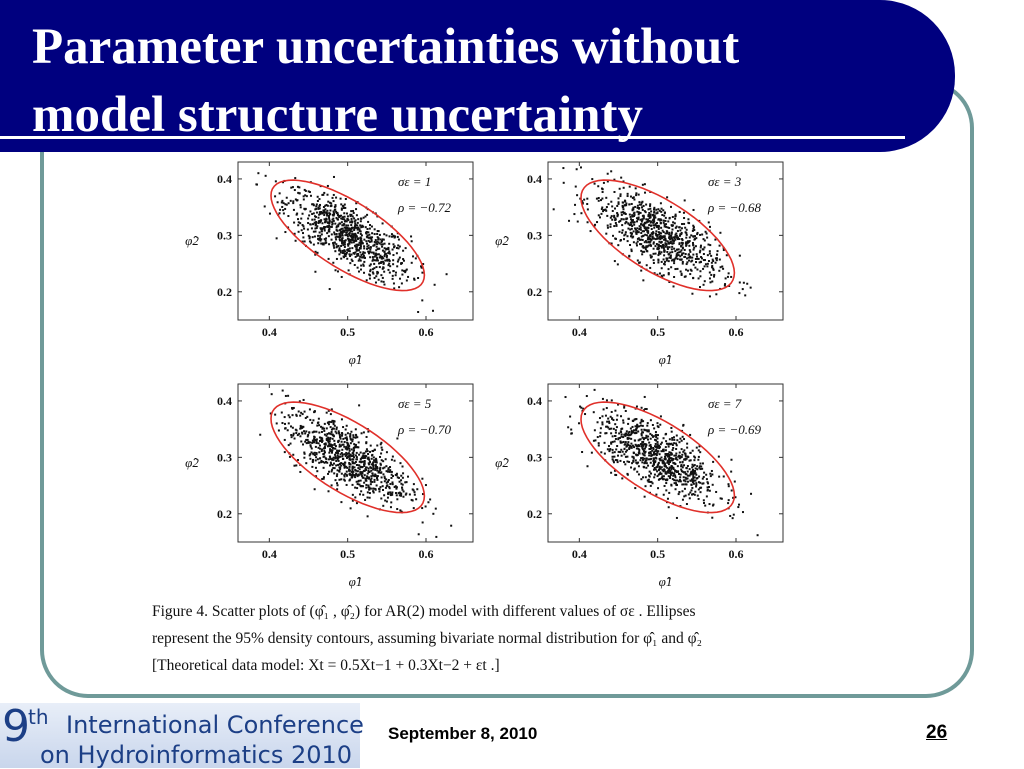 The width and height of the screenshot is (1024, 769). What do you see at coordinates (329, 264) in the screenshot?
I see `scatter-panel: 0.4 0.5 0.60.20.30.4φ̂1φ̂2σε = 1ρ = −0.72` at bounding box center [329, 264].